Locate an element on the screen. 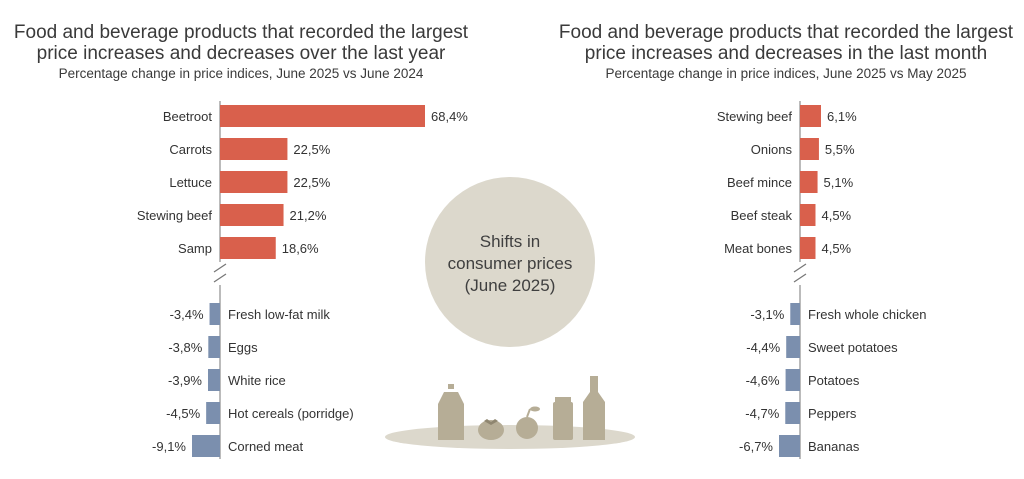 This screenshot has width=1024, height=479. monthly-bar-stewing-beef is located at coordinates (810, 116).